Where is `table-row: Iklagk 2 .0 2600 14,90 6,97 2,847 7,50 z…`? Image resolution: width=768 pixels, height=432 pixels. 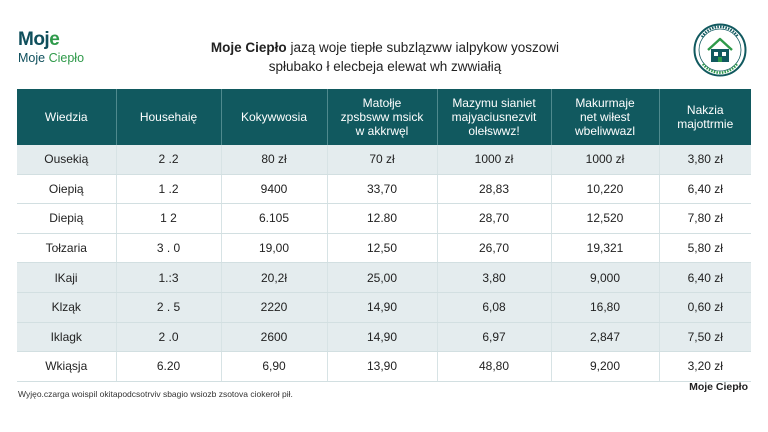
table-row: Iklagk 2 .0 2600 14,90 6,97 2,847 7,50 z… is located at coordinates (384, 337).